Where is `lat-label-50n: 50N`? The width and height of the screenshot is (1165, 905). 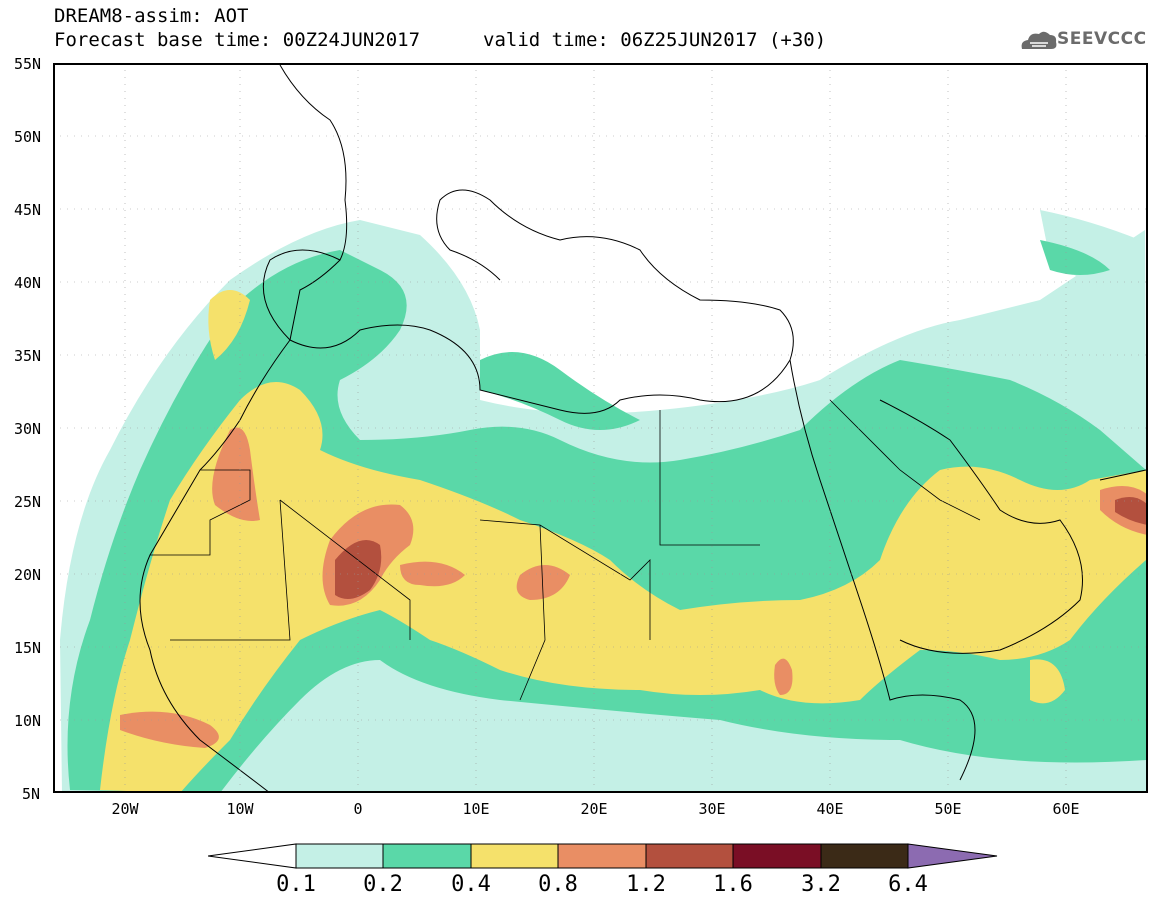 lat-label-50n: 50N is located at coordinates (28, 137).